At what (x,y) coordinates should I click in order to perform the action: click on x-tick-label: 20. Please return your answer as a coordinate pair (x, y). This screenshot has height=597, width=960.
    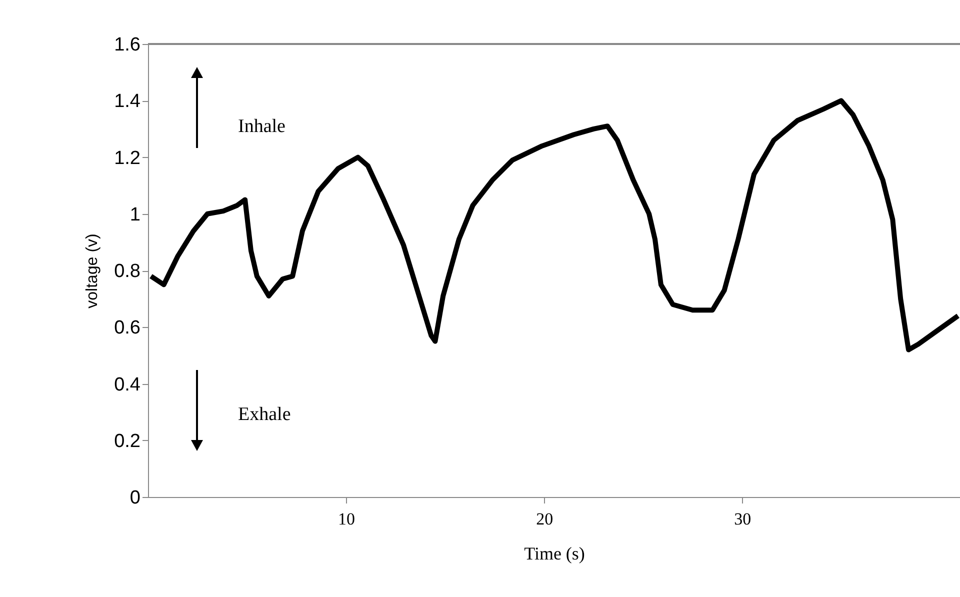
    Looking at the image, I should click on (545, 519).